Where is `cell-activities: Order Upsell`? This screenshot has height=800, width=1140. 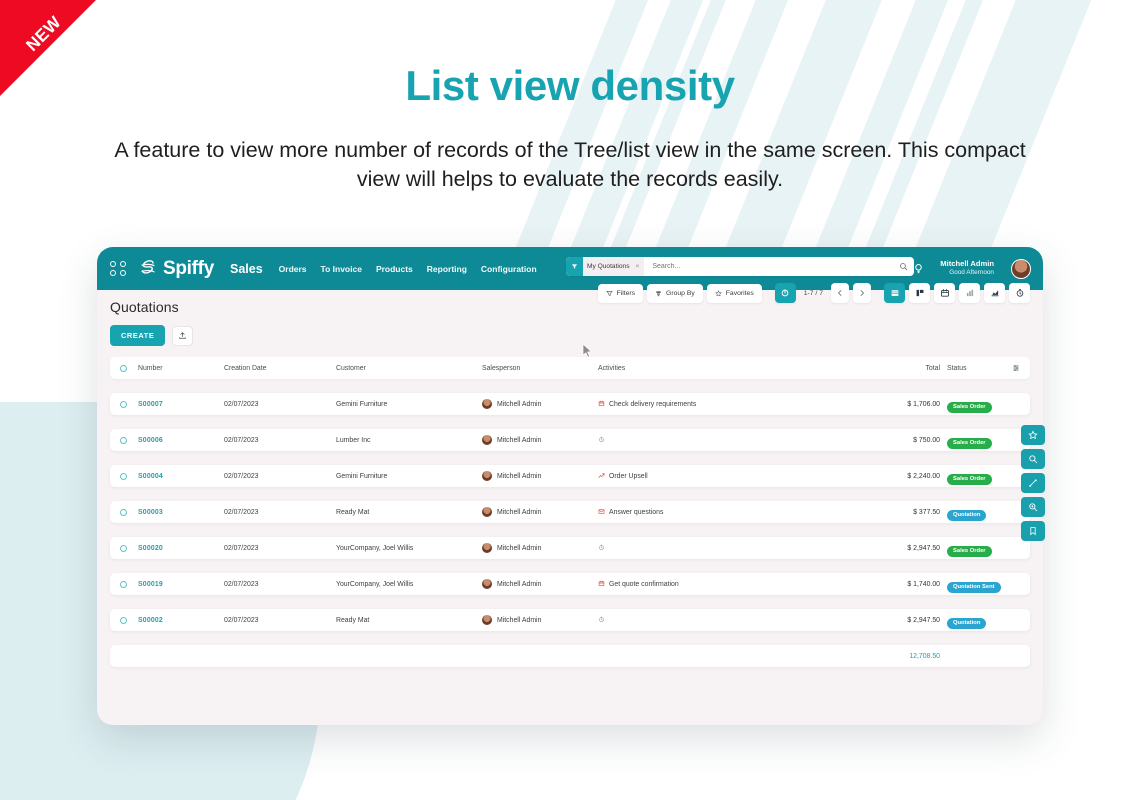 cell-activities: Order Upsell is located at coordinates (732, 476).